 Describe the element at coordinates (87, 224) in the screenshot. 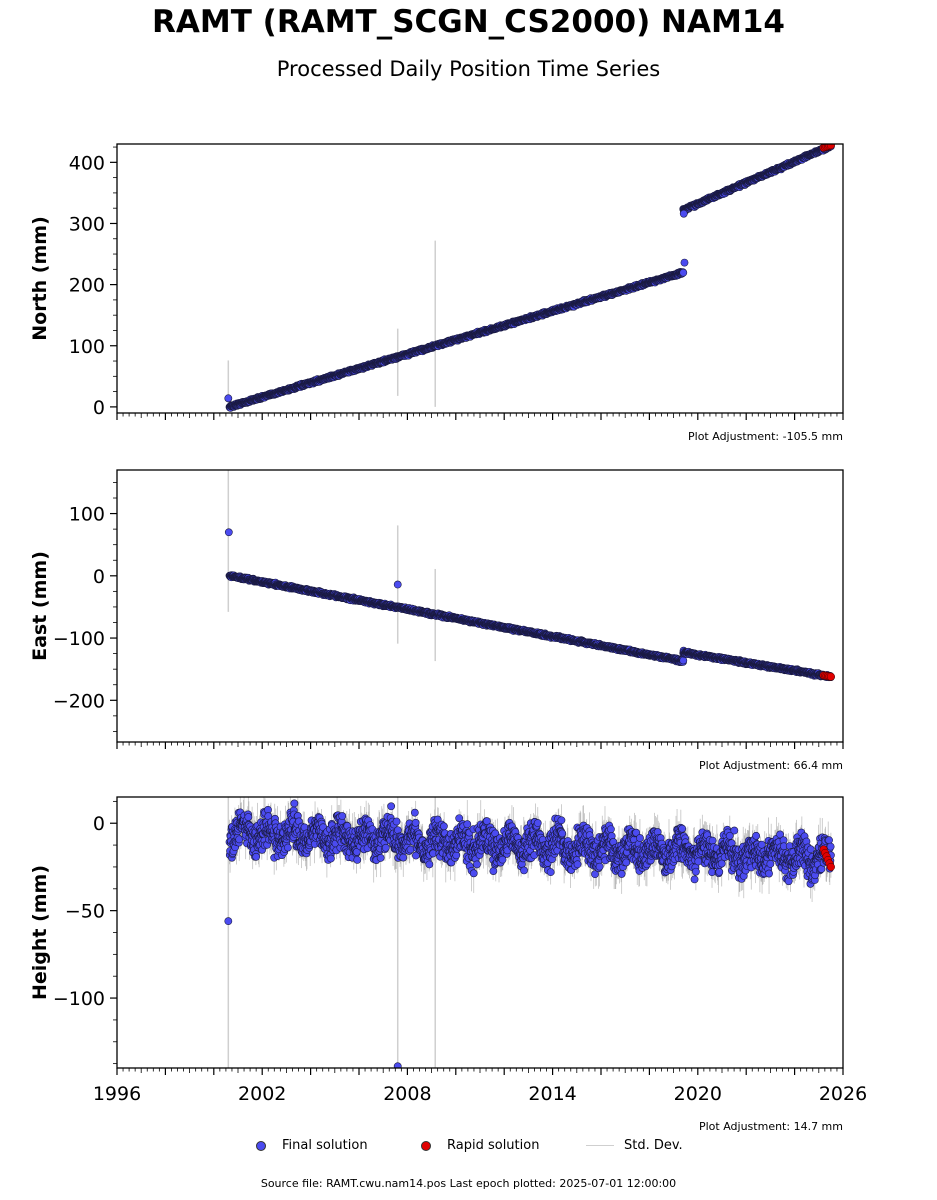

I see `y-tick-label: 300` at that location.